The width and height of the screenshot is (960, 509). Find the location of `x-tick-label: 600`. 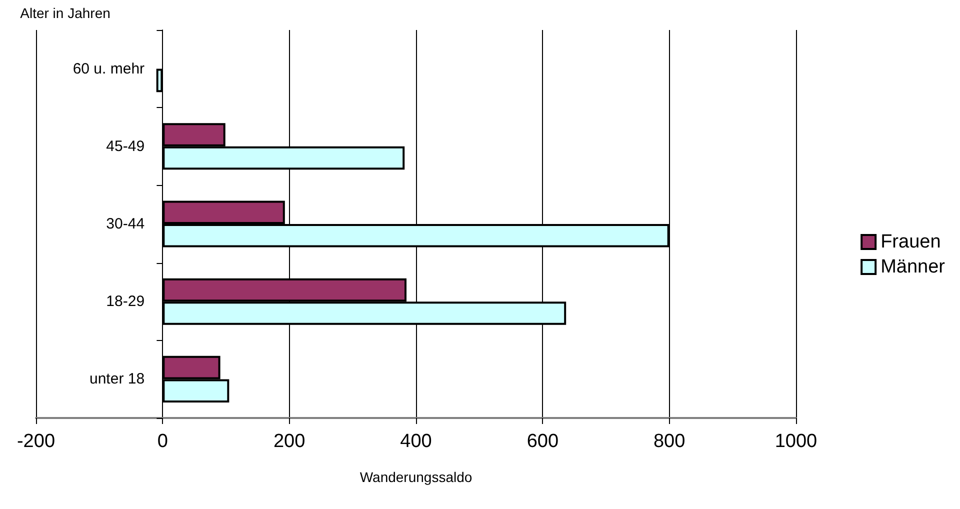

x-tick-label: 600 is located at coordinates (542, 441).